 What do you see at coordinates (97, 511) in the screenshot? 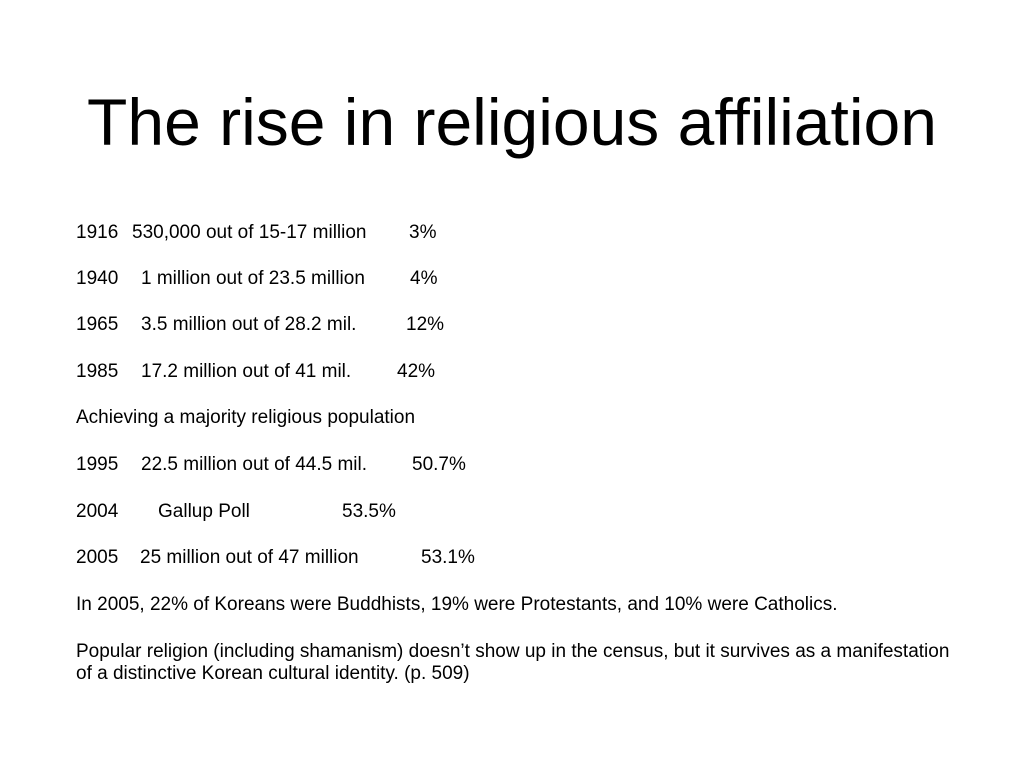
I see `row-year: 2004` at bounding box center [97, 511].